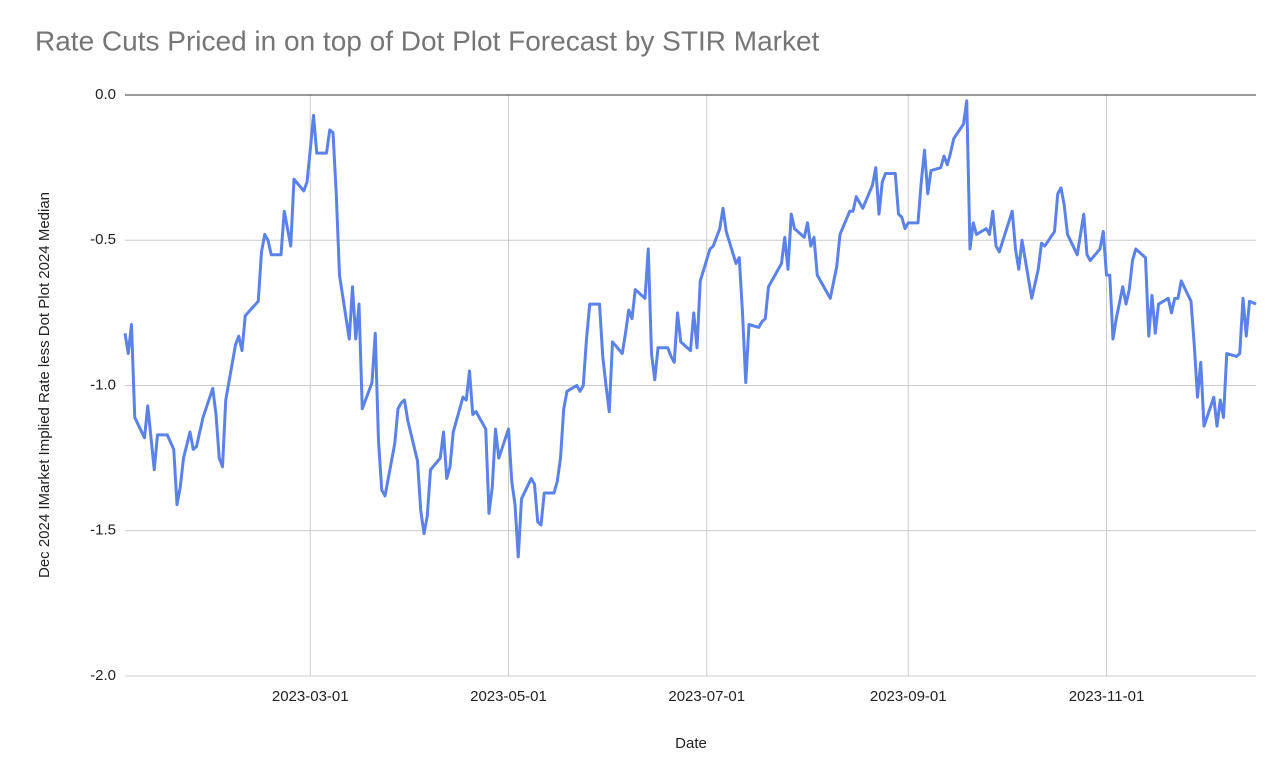 The height and width of the screenshot is (759, 1279). What do you see at coordinates (103, 239) in the screenshot?
I see `y-tick-label: -0.5` at bounding box center [103, 239].